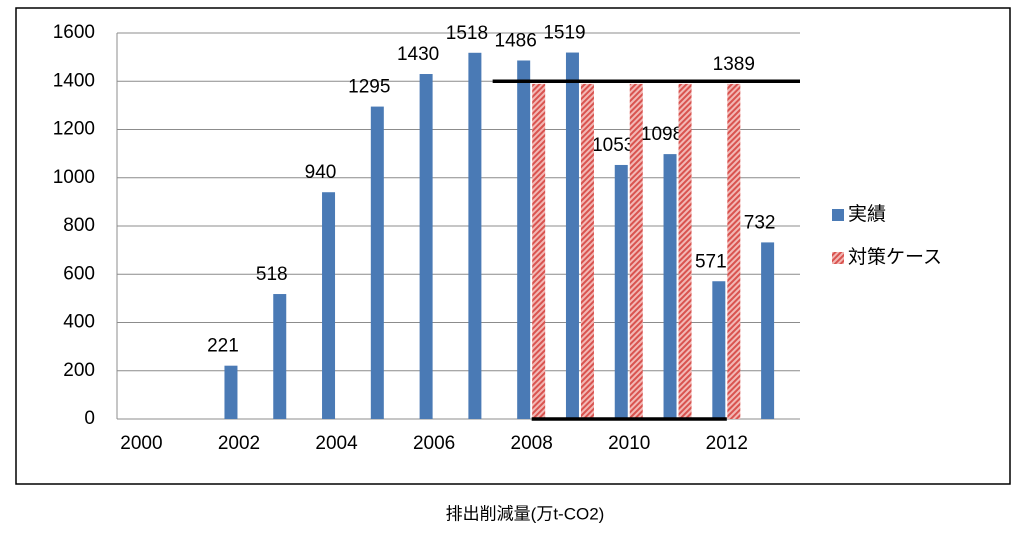 Image resolution: width=1027 pixels, height=533 pixels. Describe the element at coordinates (711, 261) in the screenshot. I see `data-label: 571` at that location.